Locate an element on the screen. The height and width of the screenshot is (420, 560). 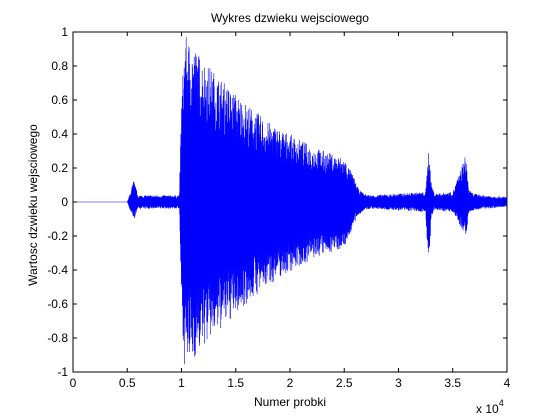
y-tick-label: -0.8 is located at coordinates (57, 338).